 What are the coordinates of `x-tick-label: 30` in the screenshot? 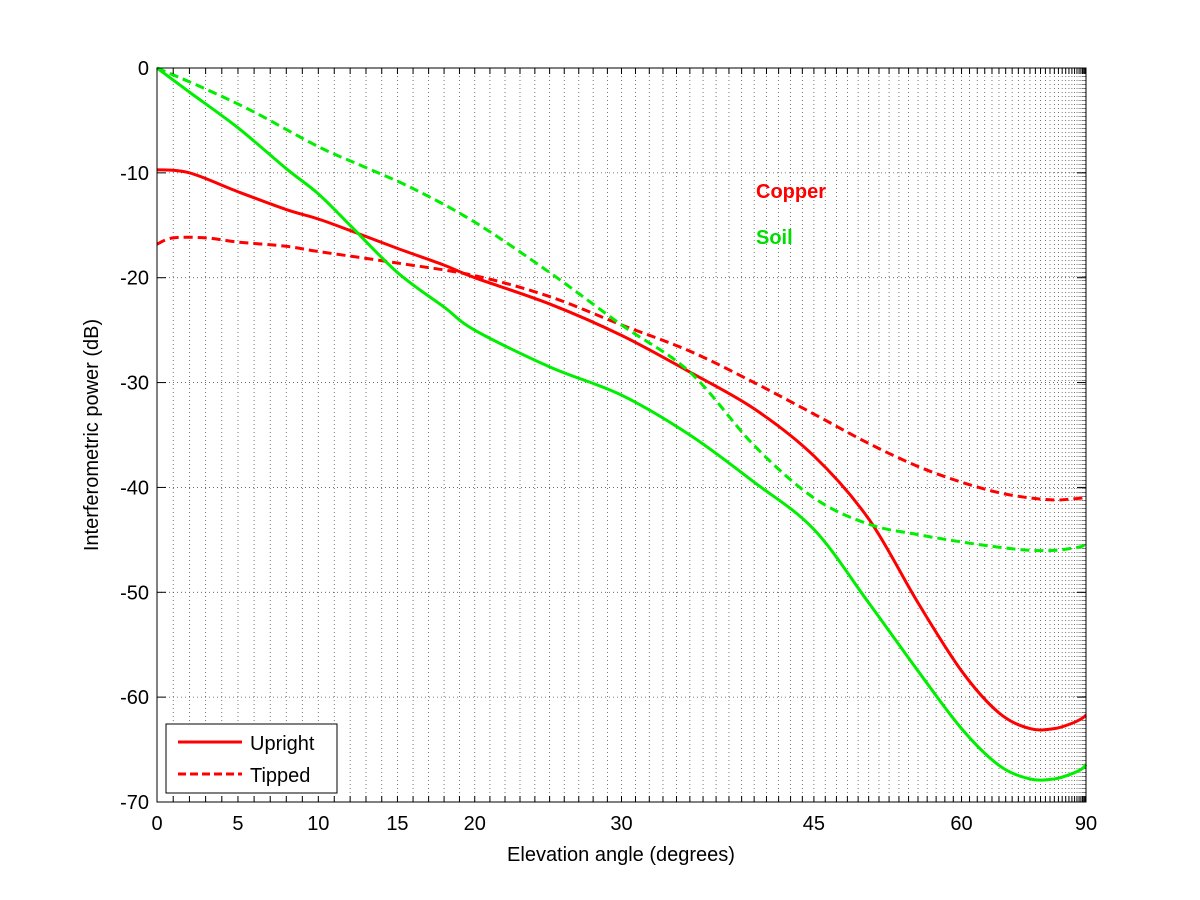 It's located at (621, 824).